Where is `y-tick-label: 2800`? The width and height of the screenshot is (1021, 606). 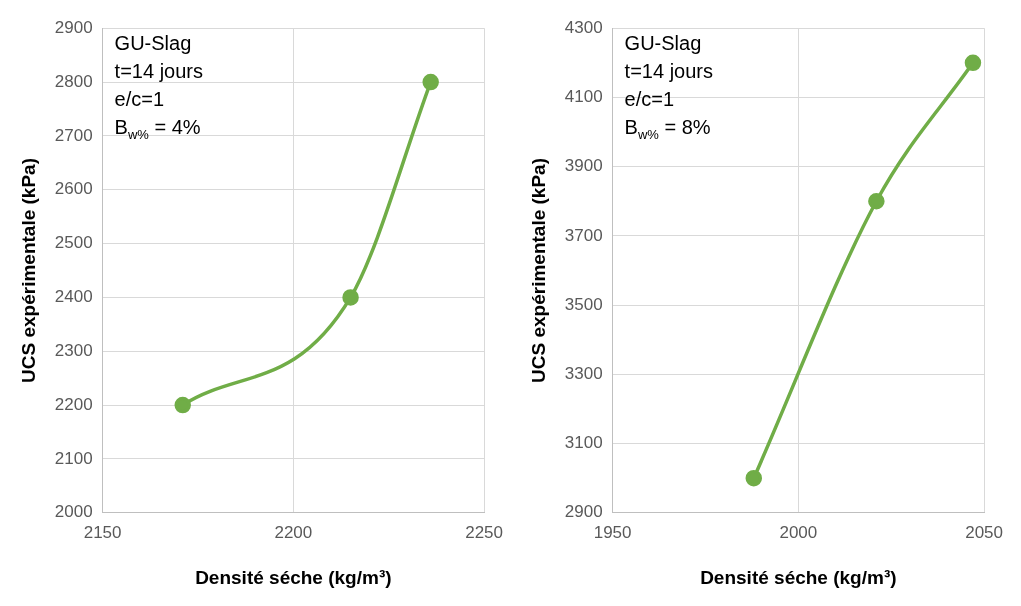 y-tick-label: 2800 is located at coordinates (73, 81).